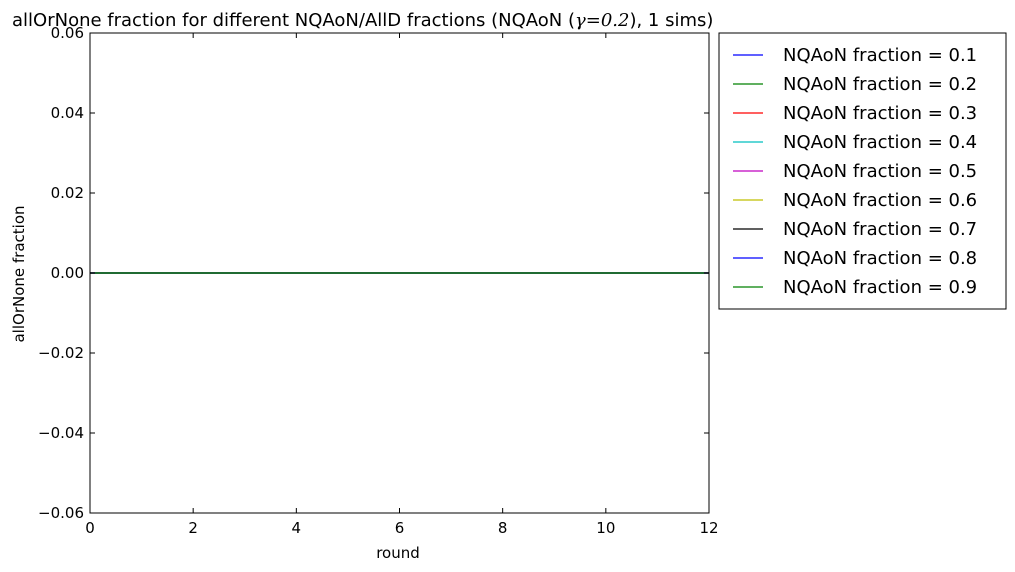 The image size is (1015, 572). Describe the element at coordinates (880, 258) in the screenshot. I see `legend-label-8: NQAoN fraction = 0.8` at that location.